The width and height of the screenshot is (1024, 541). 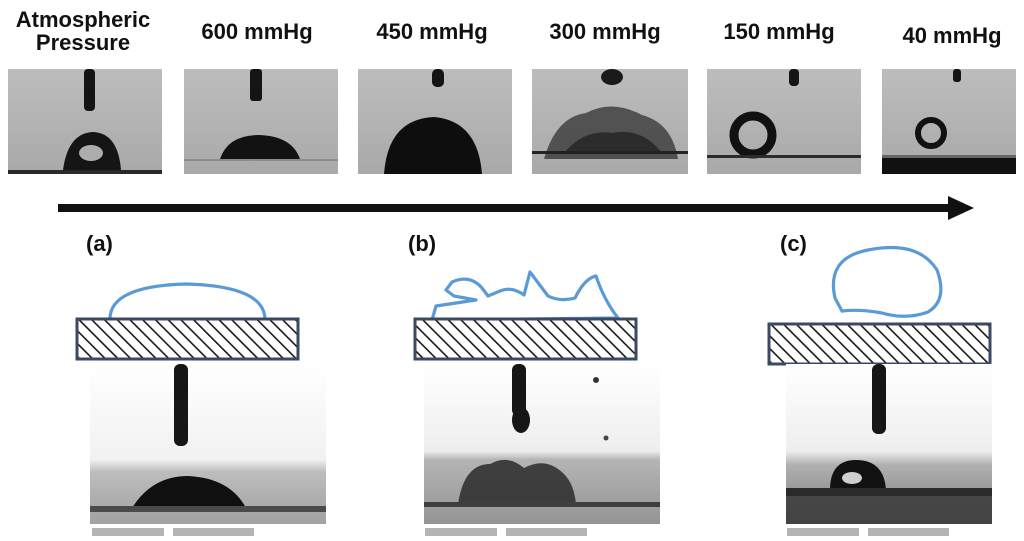 What do you see at coordinates (432, 31) in the screenshot?
I see `frame-label-450: 450 mmHg` at bounding box center [432, 31].